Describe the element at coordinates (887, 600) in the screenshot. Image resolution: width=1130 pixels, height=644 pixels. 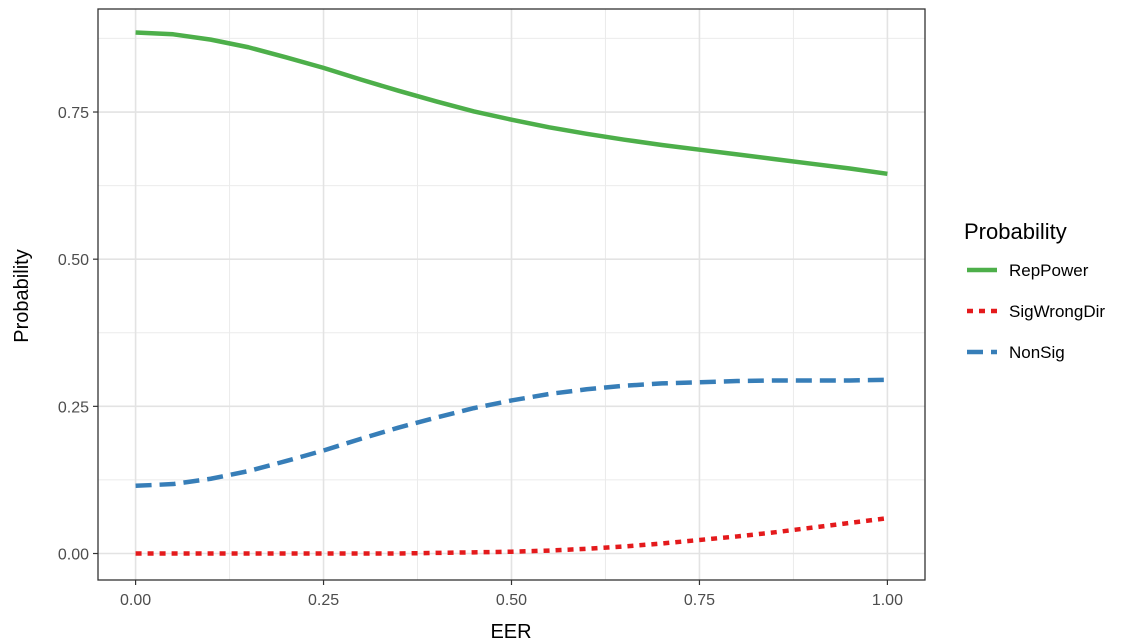
I see `x-tick-label: 1.00` at that location.